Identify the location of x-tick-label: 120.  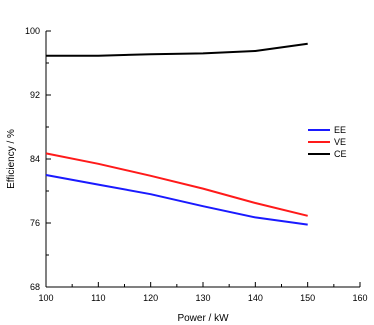
(150, 298).